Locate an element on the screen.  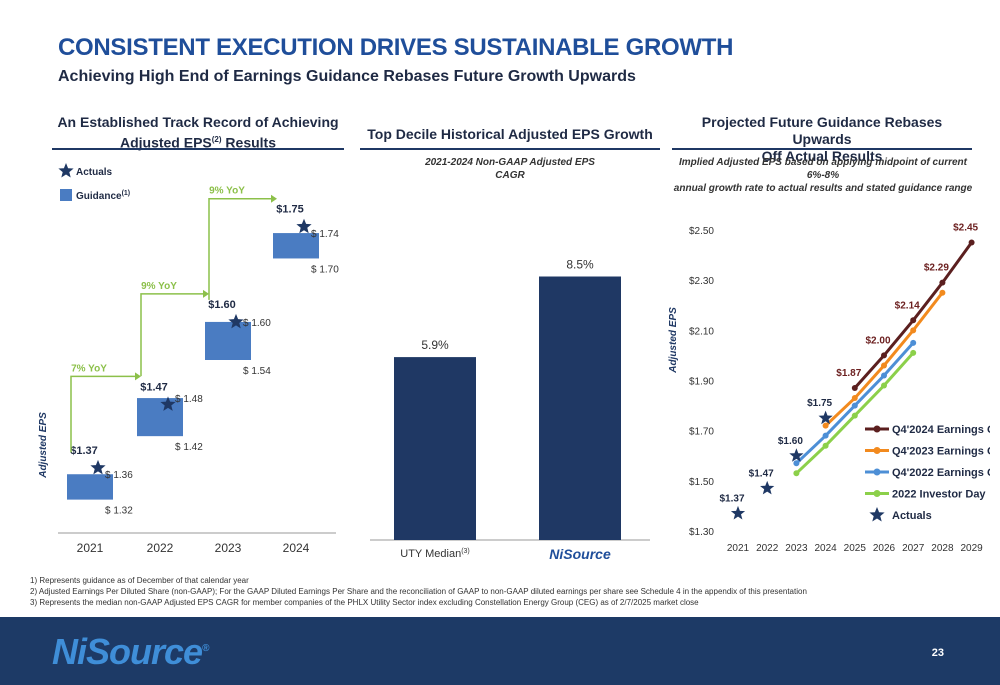
projection-series-0-point-2028 is located at coordinates (942, 282).